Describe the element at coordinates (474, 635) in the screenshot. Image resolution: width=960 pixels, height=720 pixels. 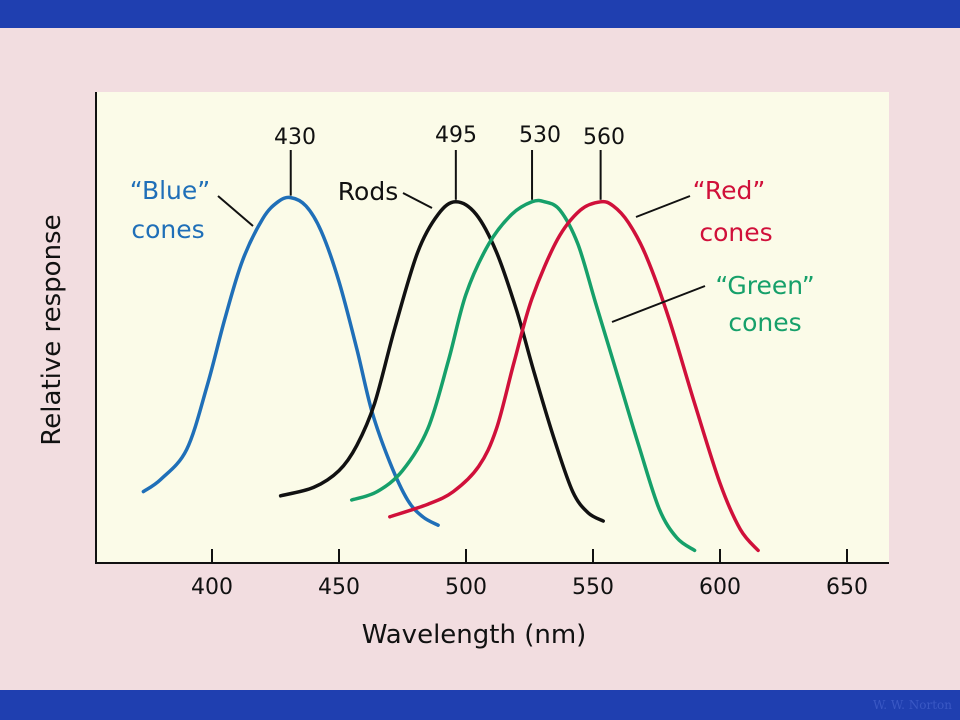
I see `x-axis-label: Wavelength (nm)` at that location.